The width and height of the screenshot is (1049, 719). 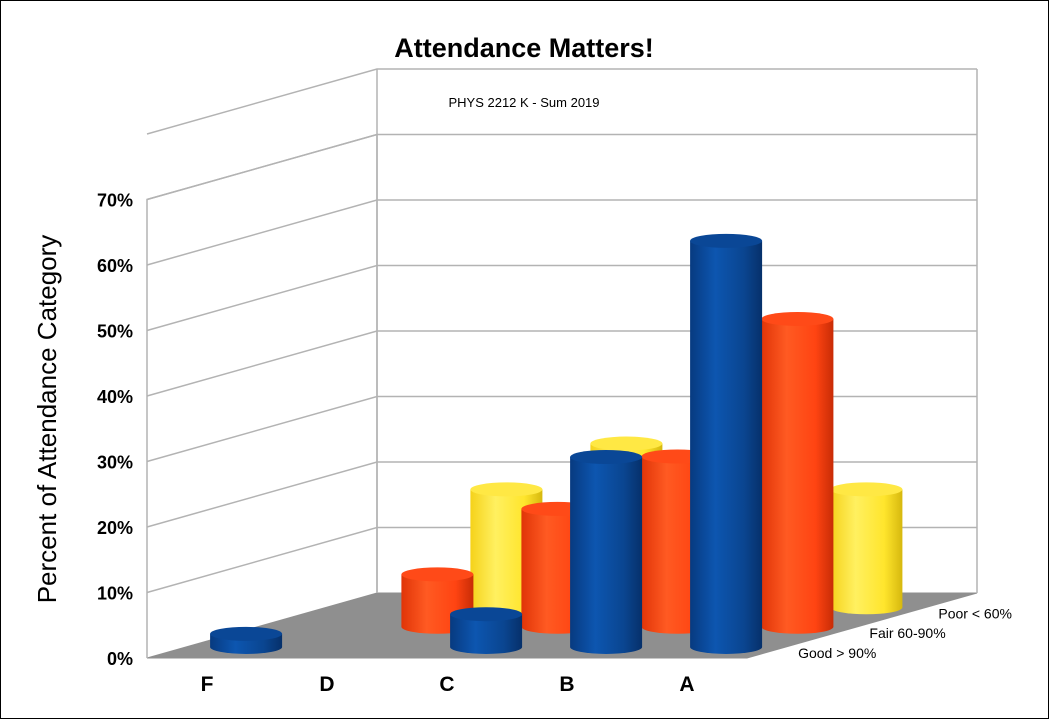 What do you see at coordinates (115, 332) in the screenshot?
I see `y-tick-label: 50%` at bounding box center [115, 332].